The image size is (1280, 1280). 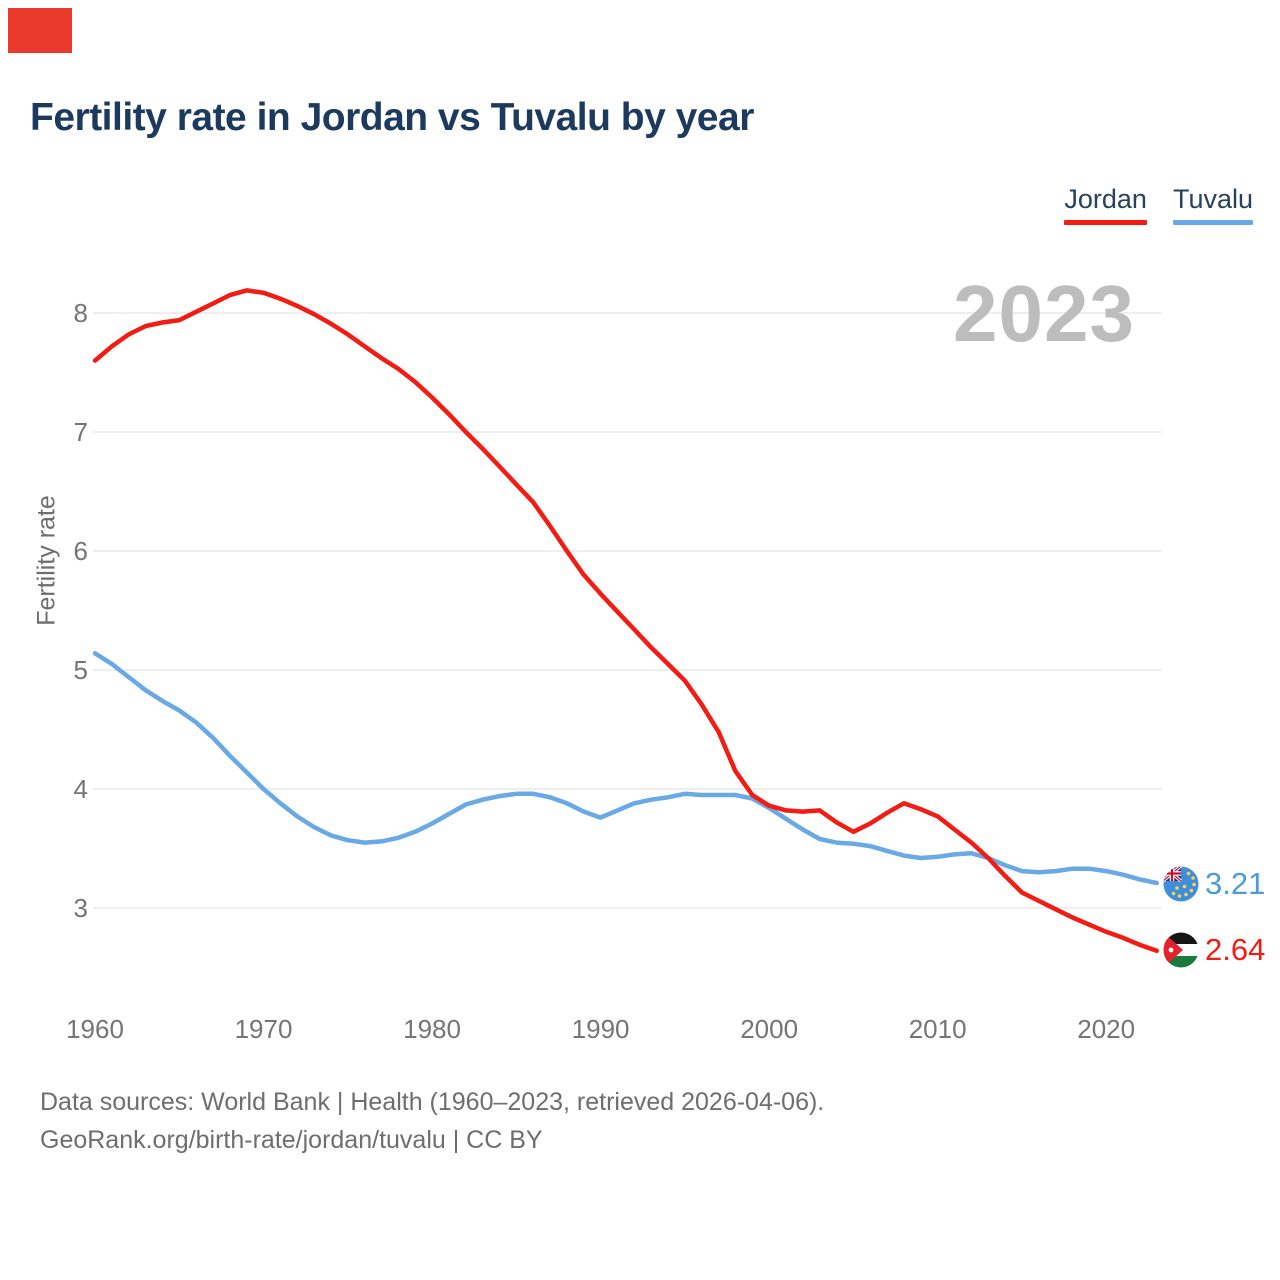 I want to click on y-tick-label: 3, so click(x=80, y=908).